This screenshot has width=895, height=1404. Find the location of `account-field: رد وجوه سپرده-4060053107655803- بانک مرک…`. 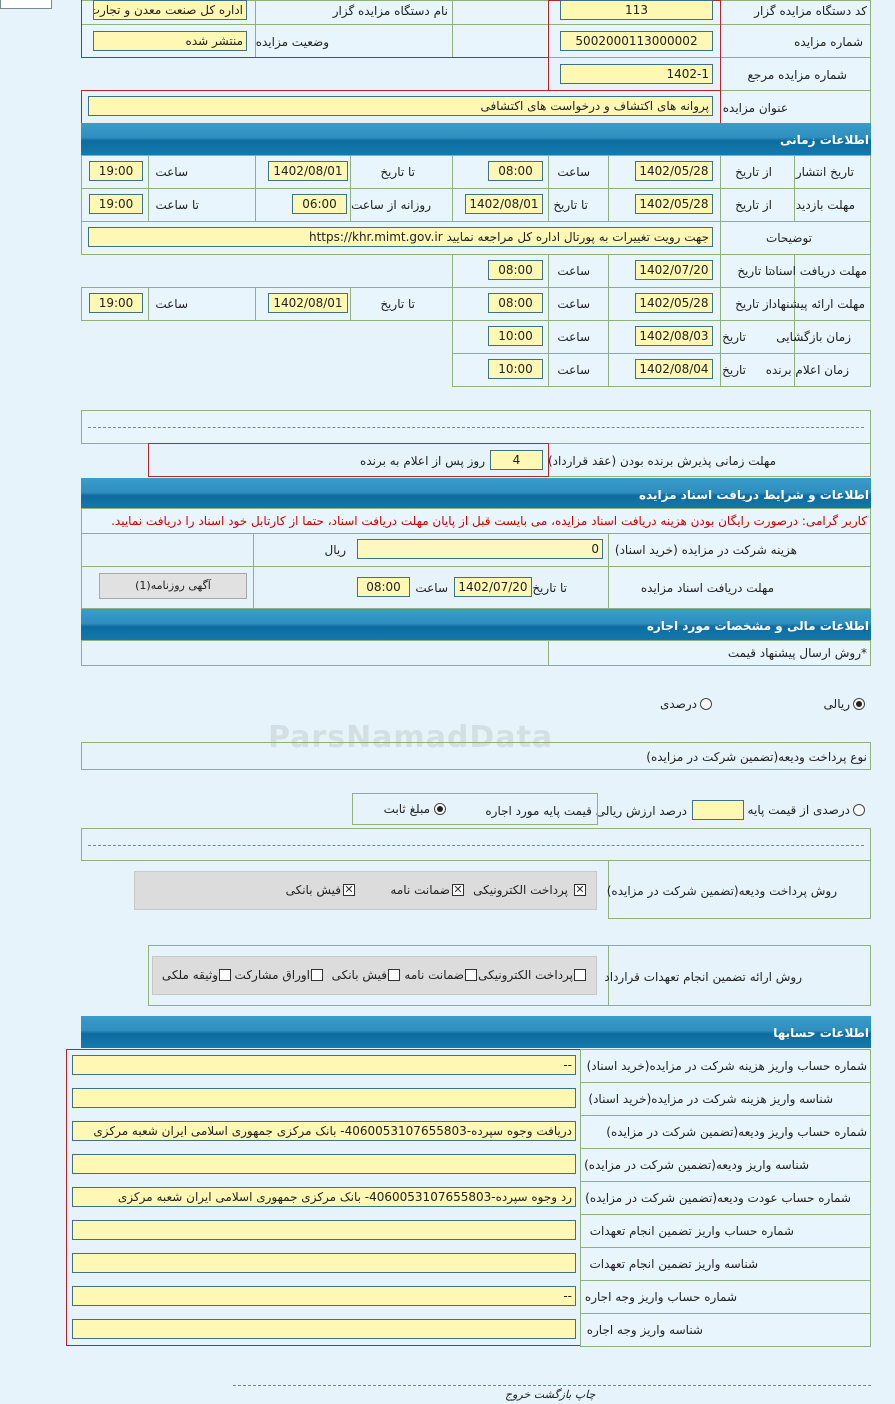

account-field: رد وجوه سپرده-4060053107655803- بانک مرک… is located at coordinates (324, 1197).